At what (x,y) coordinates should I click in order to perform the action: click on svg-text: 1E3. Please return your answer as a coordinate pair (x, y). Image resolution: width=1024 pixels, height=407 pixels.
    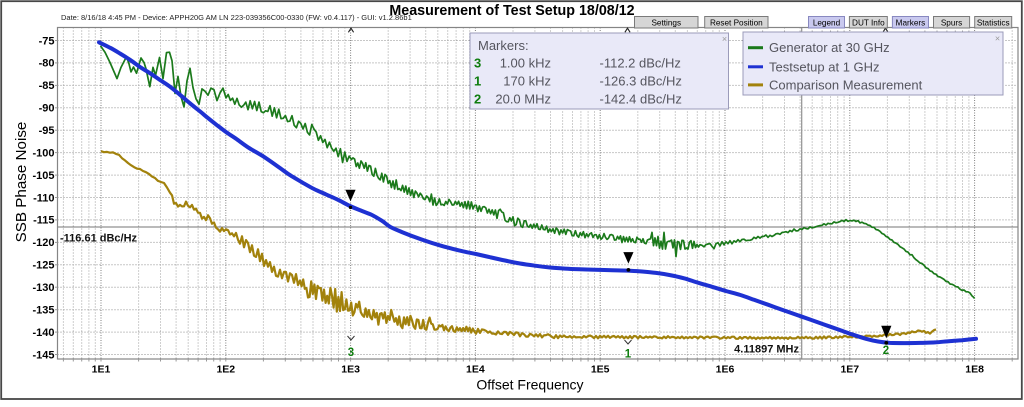
    Looking at the image, I should click on (350, 370).